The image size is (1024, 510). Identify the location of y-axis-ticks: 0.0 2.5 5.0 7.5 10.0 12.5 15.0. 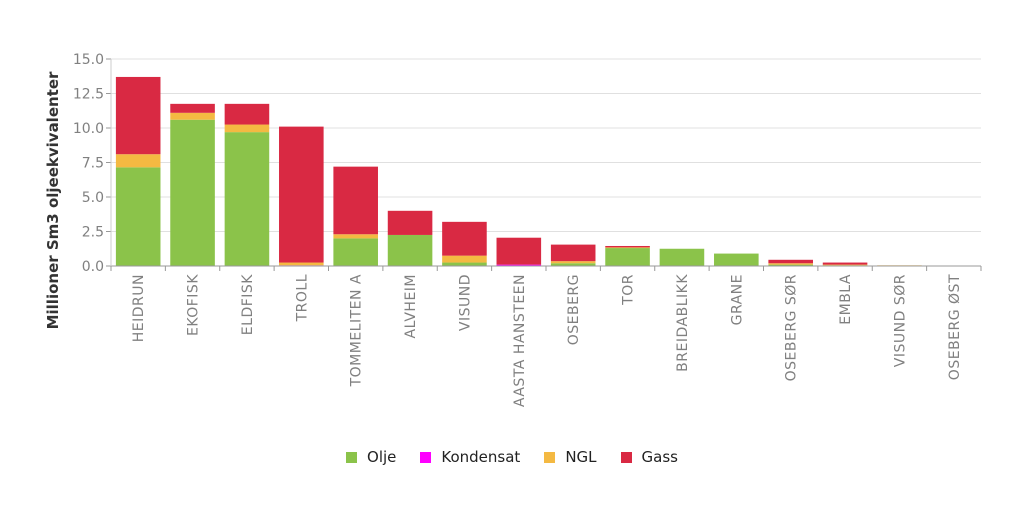
(92, 163).